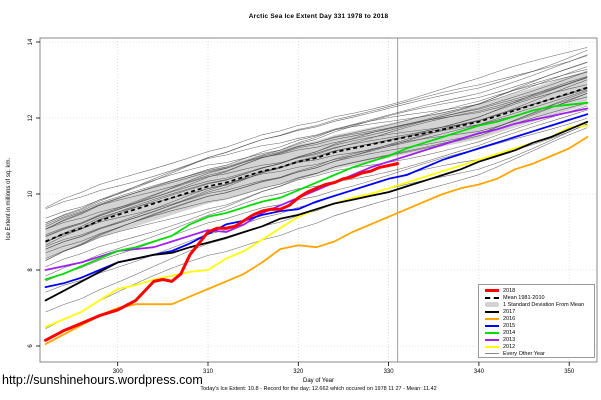 This screenshot has width=601, height=400. Describe the element at coordinates (509, 290) in the screenshot. I see `legend-item-label: 2018` at that location.